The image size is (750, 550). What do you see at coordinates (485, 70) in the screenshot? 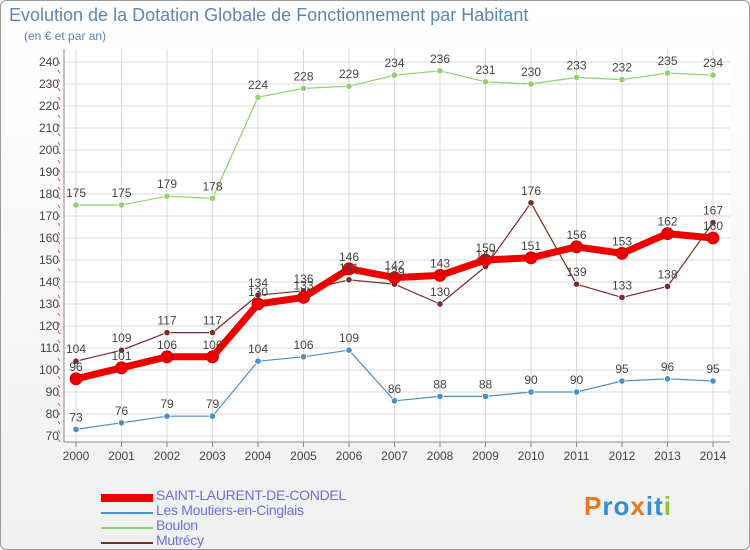
I see `data-label: 231` at bounding box center [485, 70].